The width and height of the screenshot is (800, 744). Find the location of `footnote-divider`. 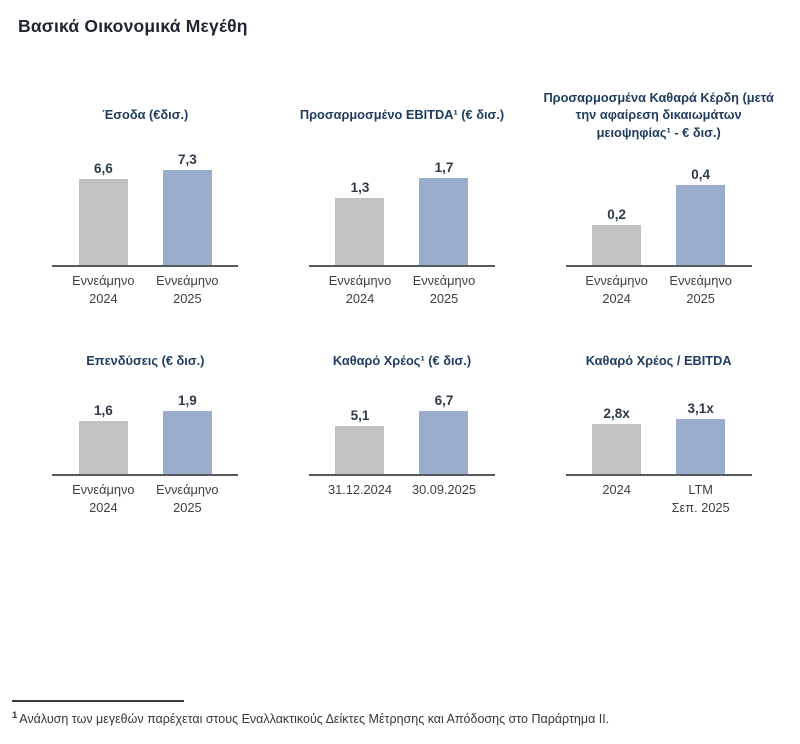

footnote-divider is located at coordinates (98, 701).